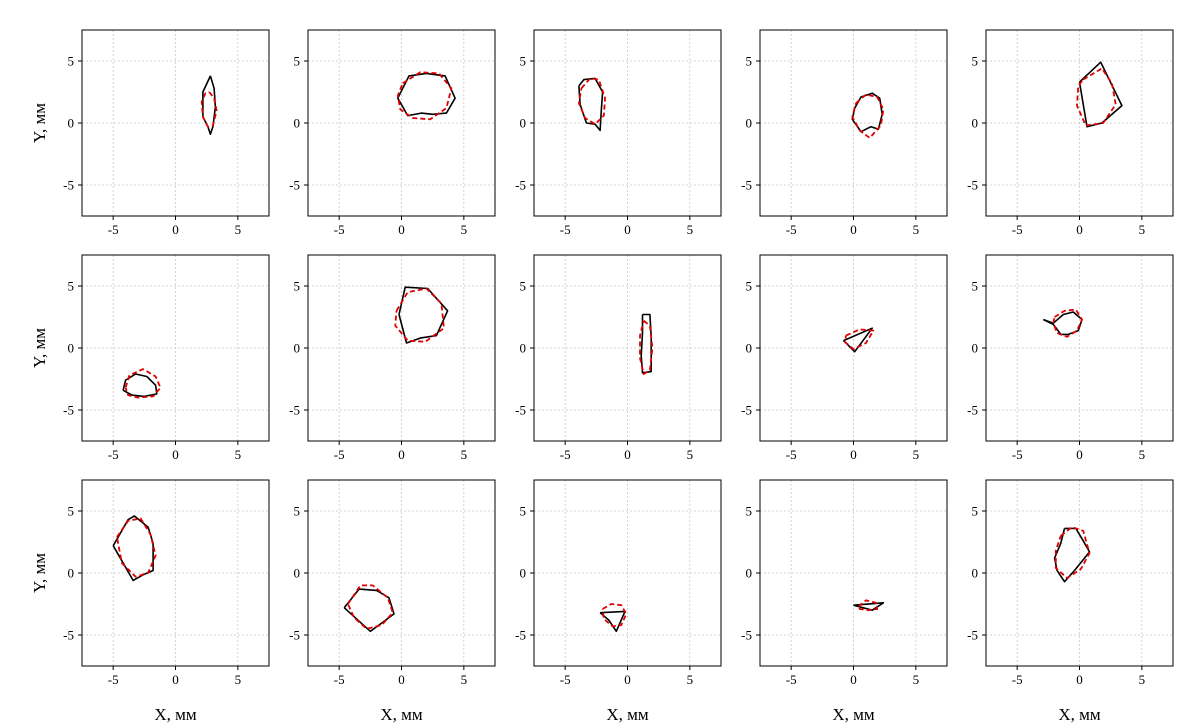 The height and width of the screenshot is (724, 1200). Describe the element at coordinates (844, 601) in the screenshot. I see `subplot-14: -5 0 5 -5 0 5 X, мм` at that location.